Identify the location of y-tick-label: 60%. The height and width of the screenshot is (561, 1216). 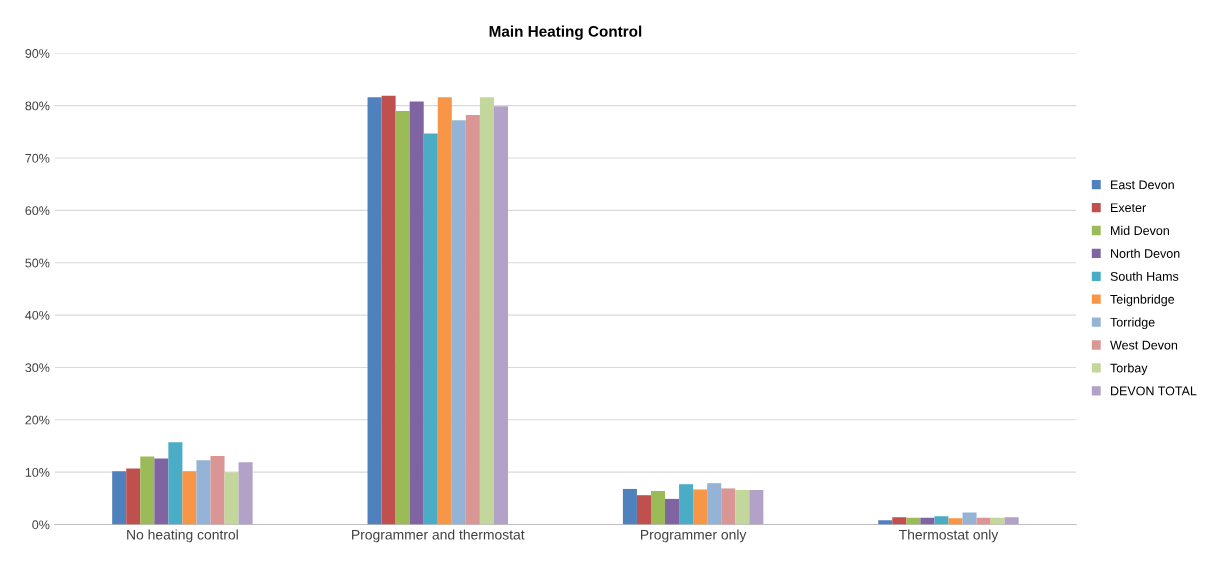
(37, 211).